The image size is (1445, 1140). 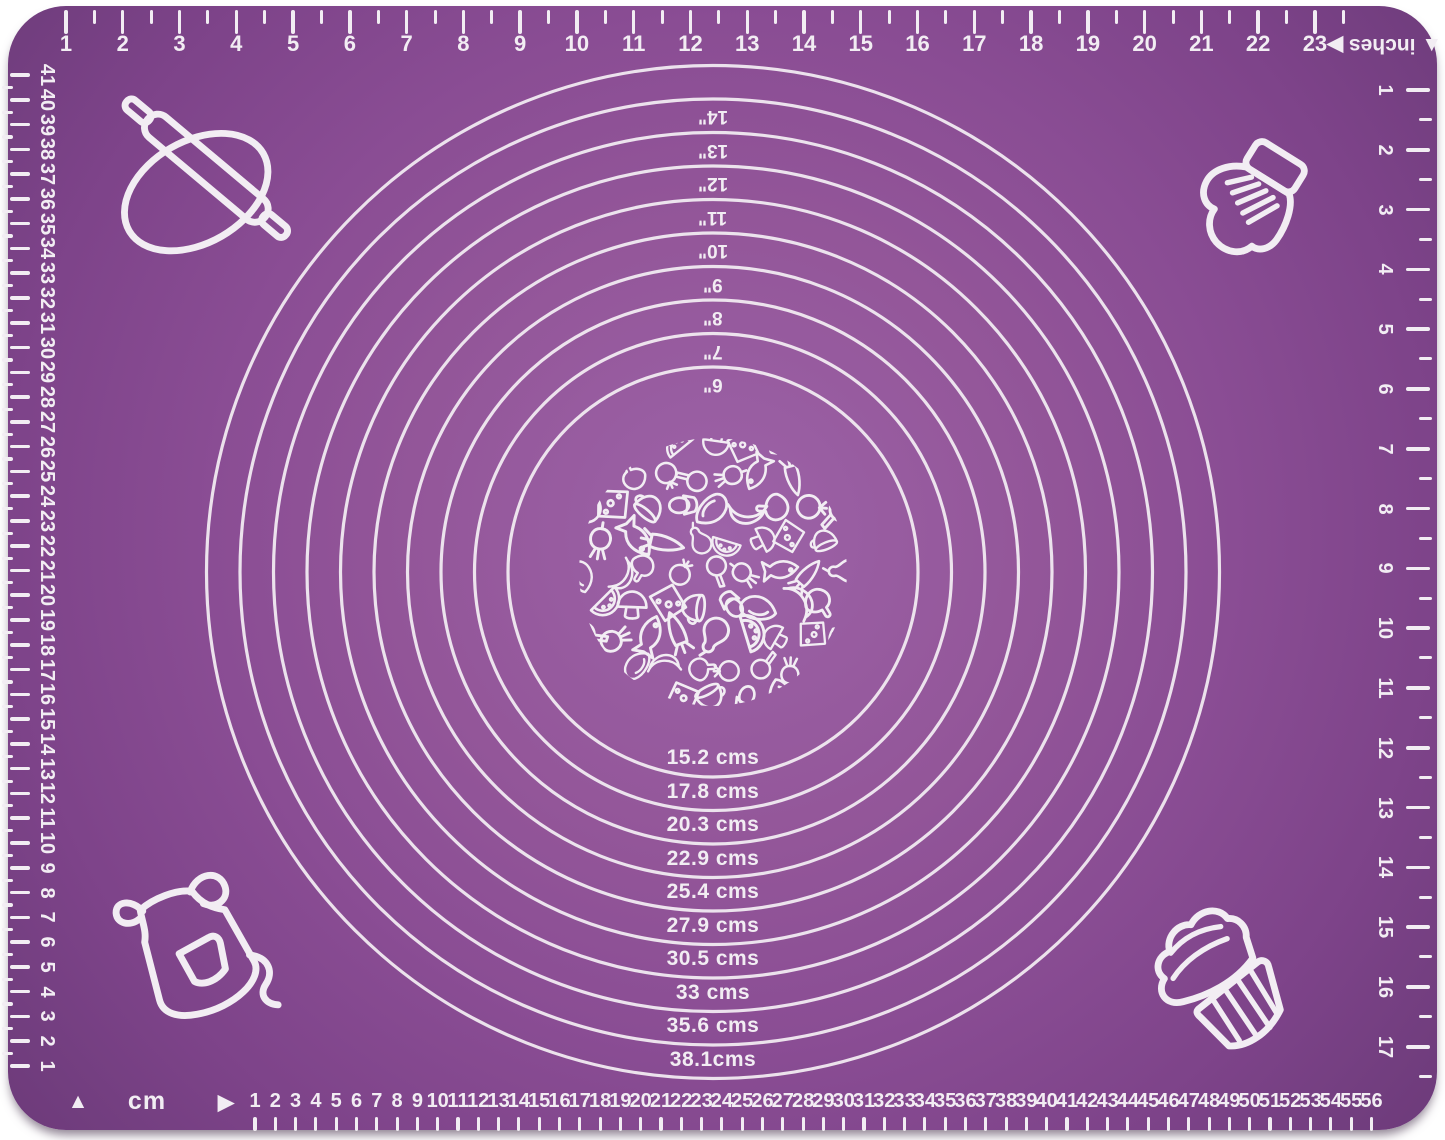 What do you see at coordinates (1006, 1101) in the screenshot?
I see `bottom-ruler-number: 38` at bounding box center [1006, 1101].